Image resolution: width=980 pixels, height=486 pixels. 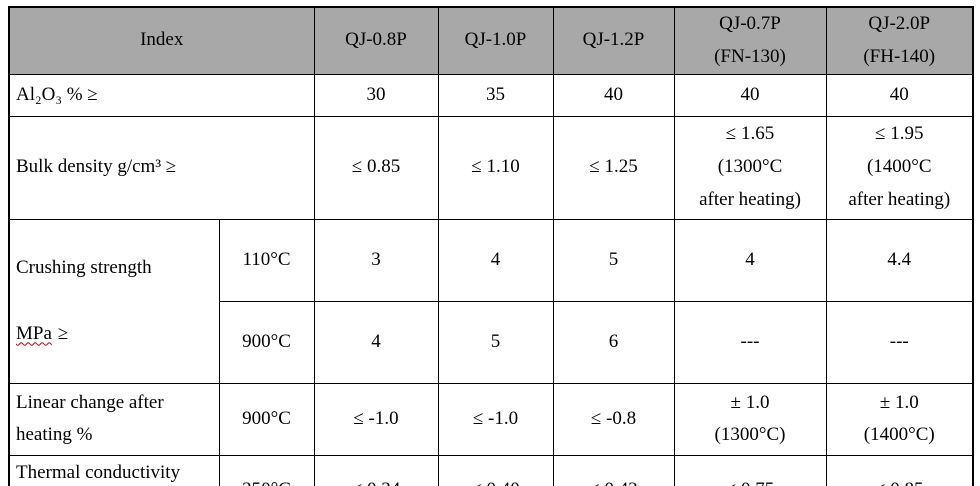 What do you see at coordinates (376, 419) in the screenshot?
I see `cell-linear-1: ≤ -1.0` at bounding box center [376, 419].